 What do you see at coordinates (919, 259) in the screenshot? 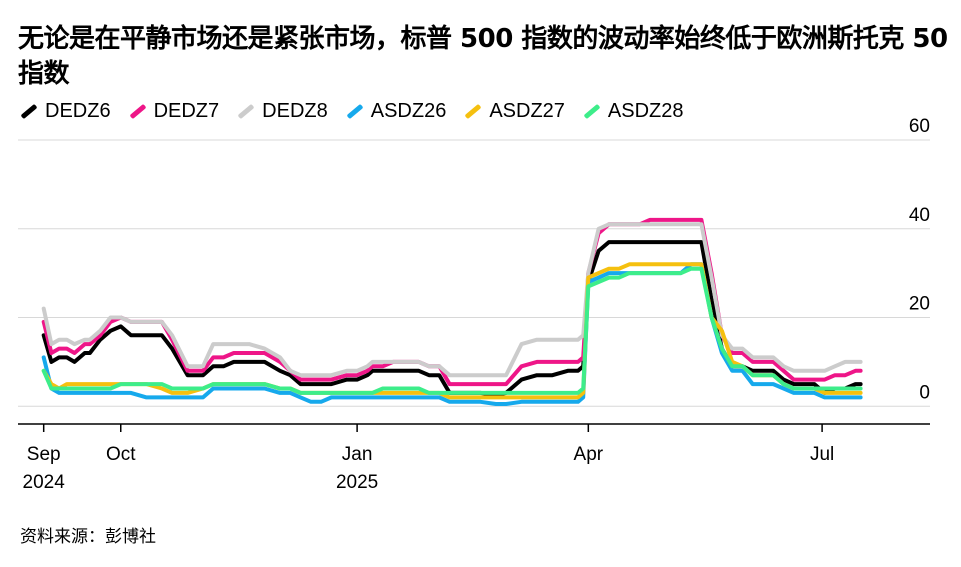
I see `y-axis-tick-labels: 0 20 40 60` at bounding box center [919, 259].